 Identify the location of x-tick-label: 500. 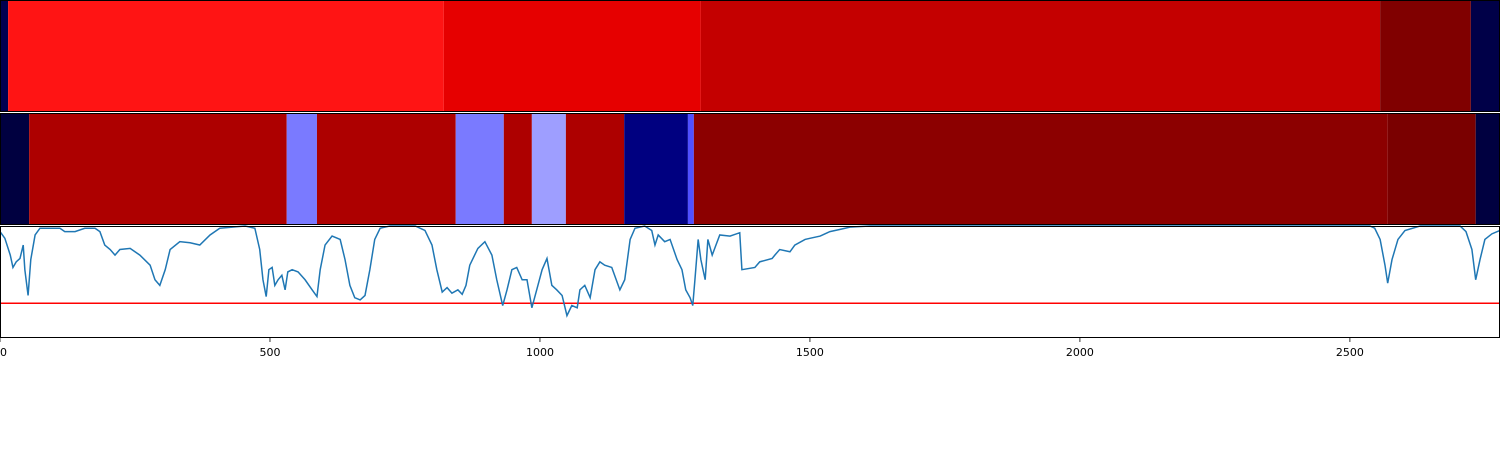
(269, 352).